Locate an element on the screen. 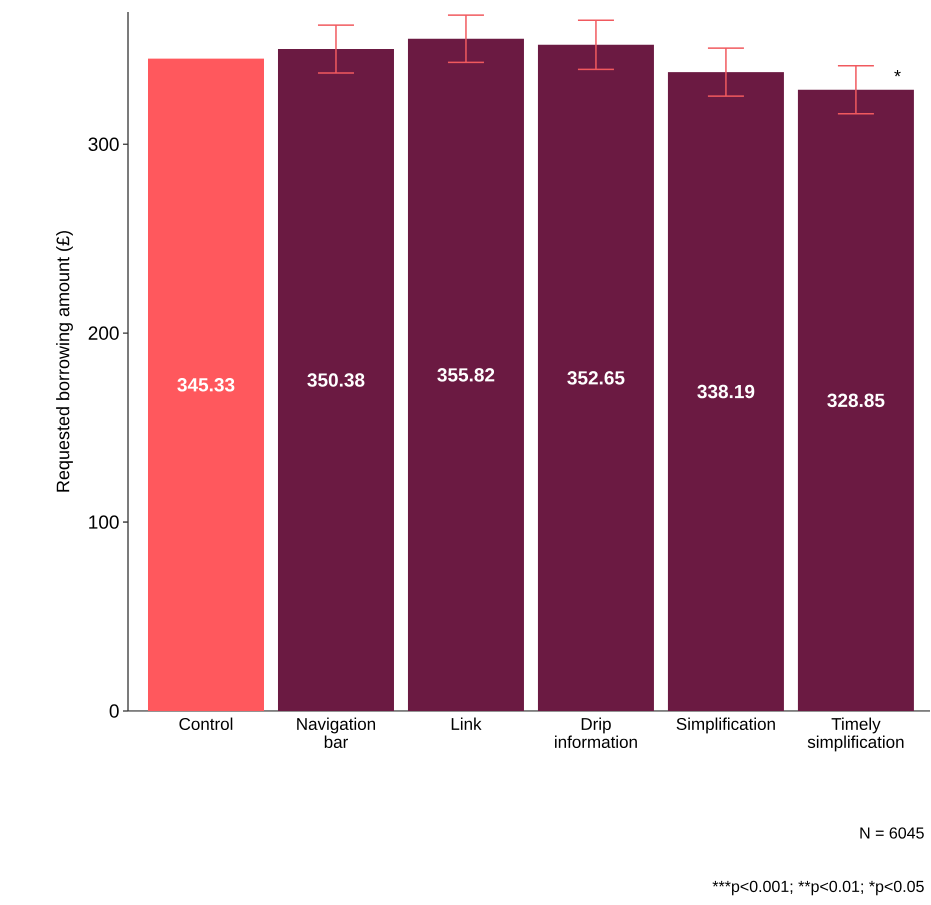 The width and height of the screenshot is (931, 905). text: N = 6045 is located at coordinates (892, 833).